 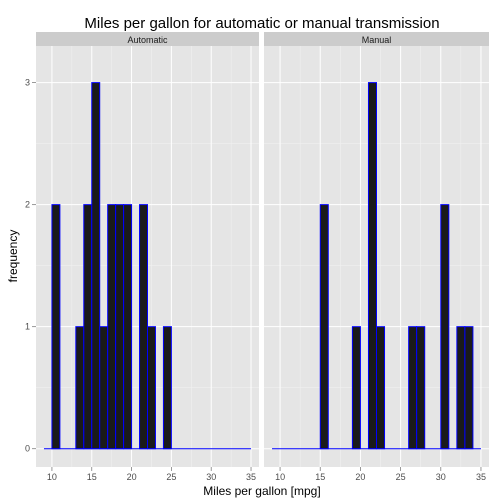 I want to click on x-ticks-manual: 10 15 20 25 30 35, so click(x=380, y=474).